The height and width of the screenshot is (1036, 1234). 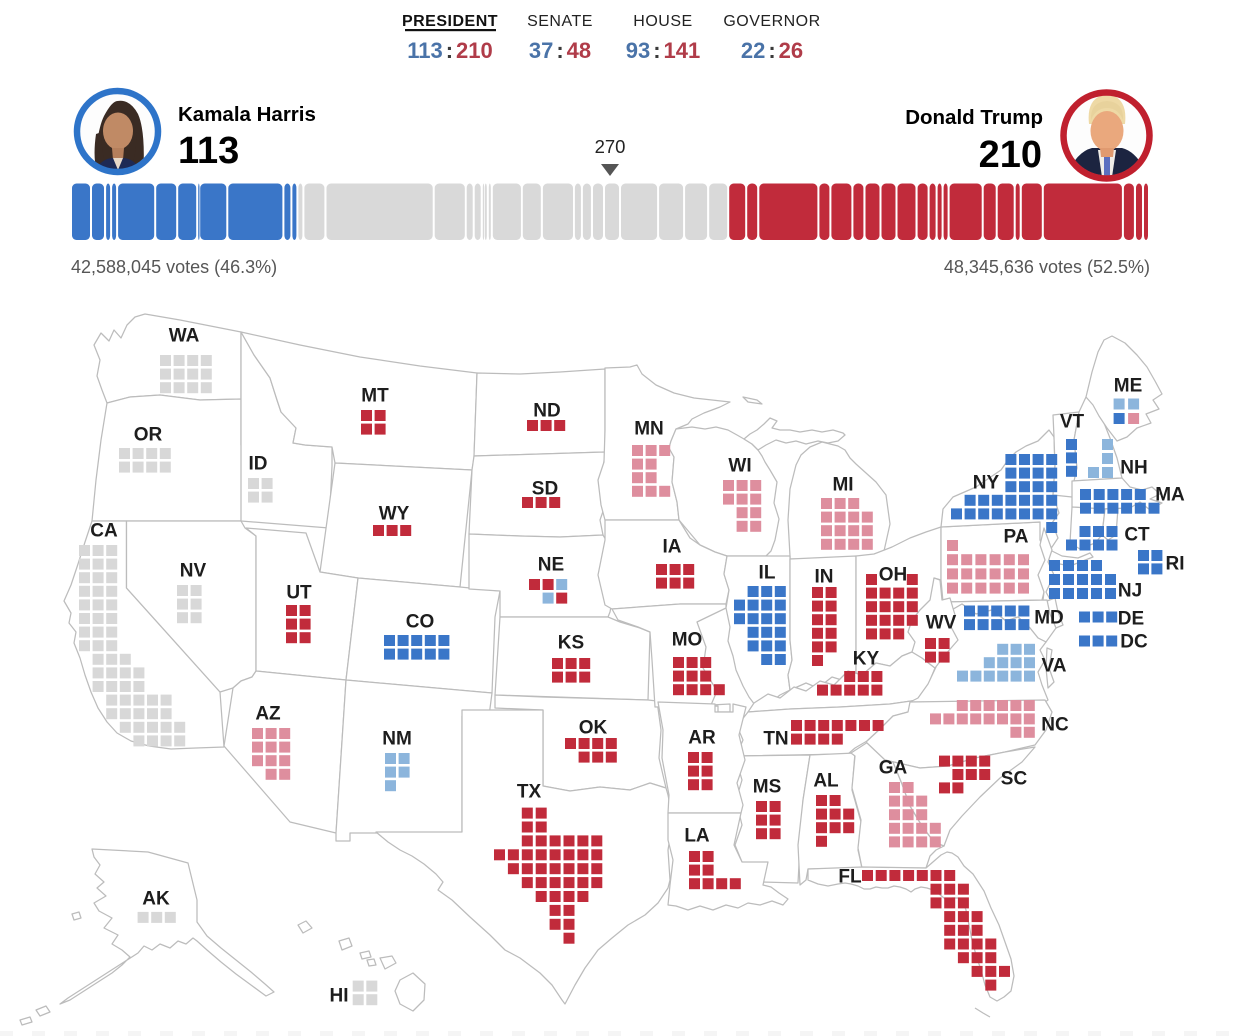 I want to click on svg-text: MO, so click(x=687, y=640).